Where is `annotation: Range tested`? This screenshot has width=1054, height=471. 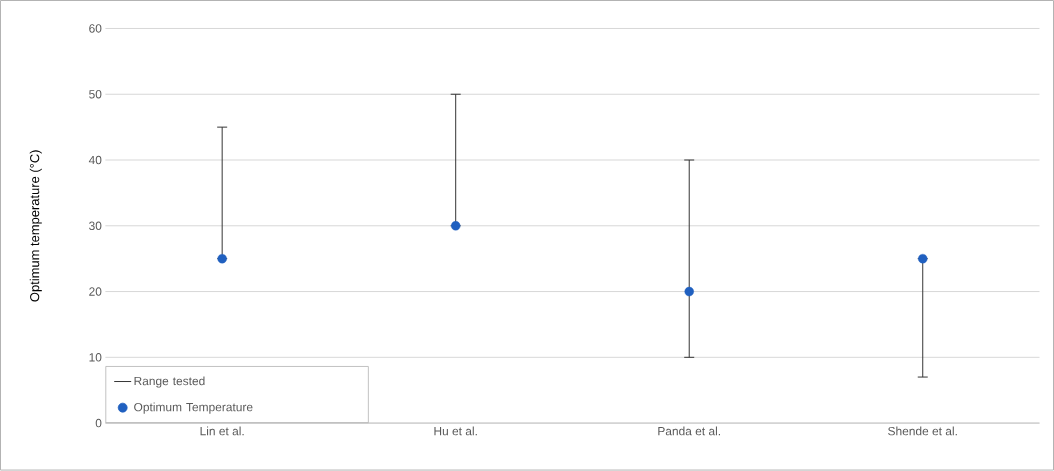 annotation: Range tested is located at coordinates (169, 382).